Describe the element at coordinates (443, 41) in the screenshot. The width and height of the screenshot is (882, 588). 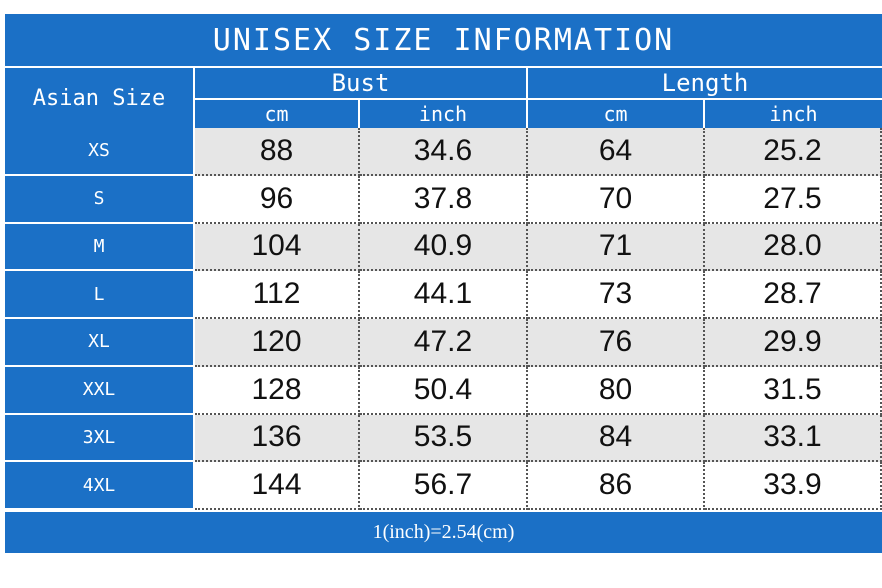
I see `title: UNISEX SIZE INFORMATION` at that location.